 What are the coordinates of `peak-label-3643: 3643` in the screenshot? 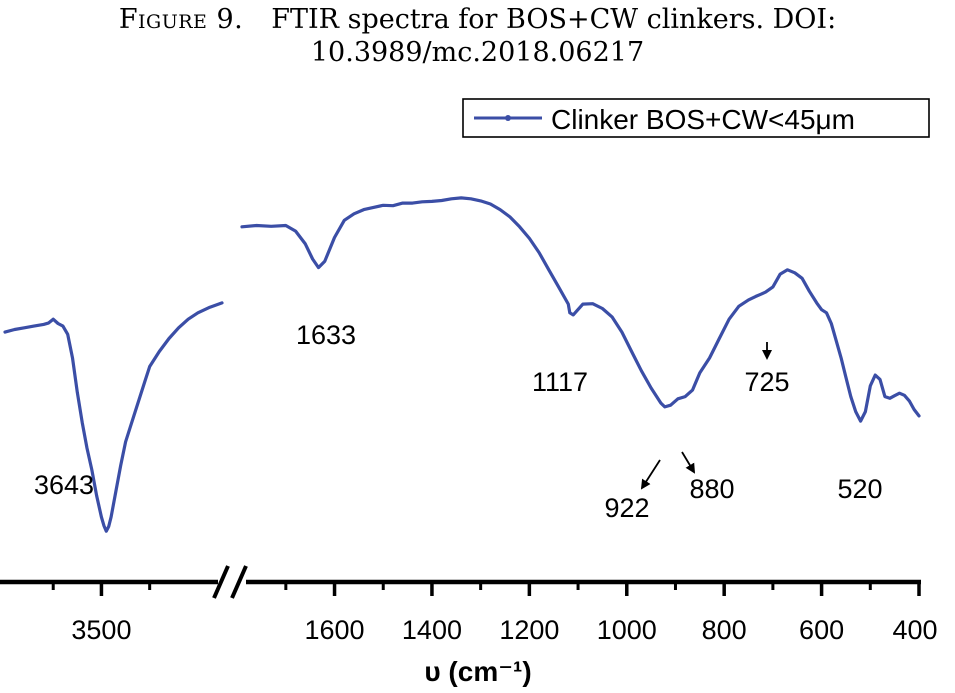 It's located at (64, 485).